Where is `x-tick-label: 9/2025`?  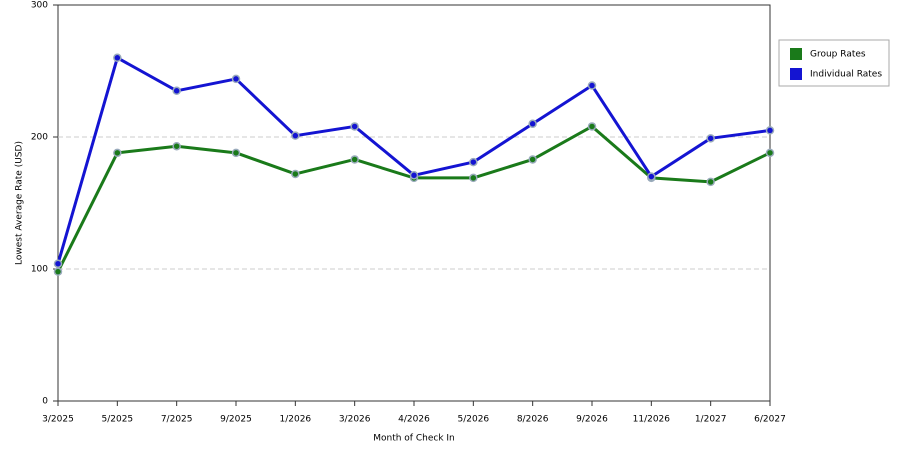
x-tick-label: 9/2025 is located at coordinates (236, 420).